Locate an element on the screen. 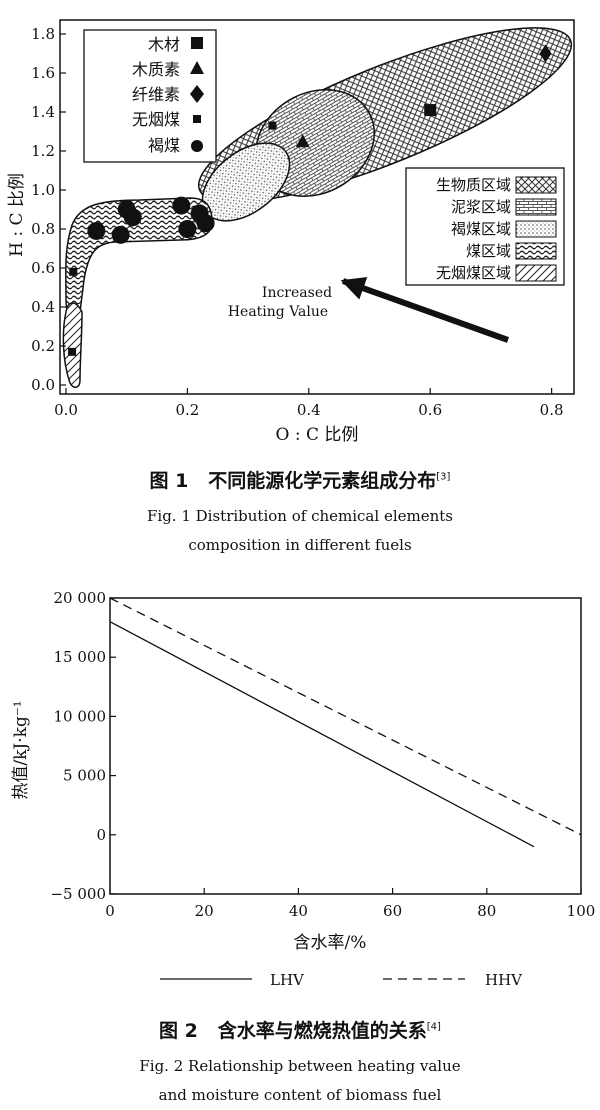 Image resolution: width=600 pixels, height=1110 pixels. fig2-y-tick-label: 15 000 is located at coordinates (80, 657).